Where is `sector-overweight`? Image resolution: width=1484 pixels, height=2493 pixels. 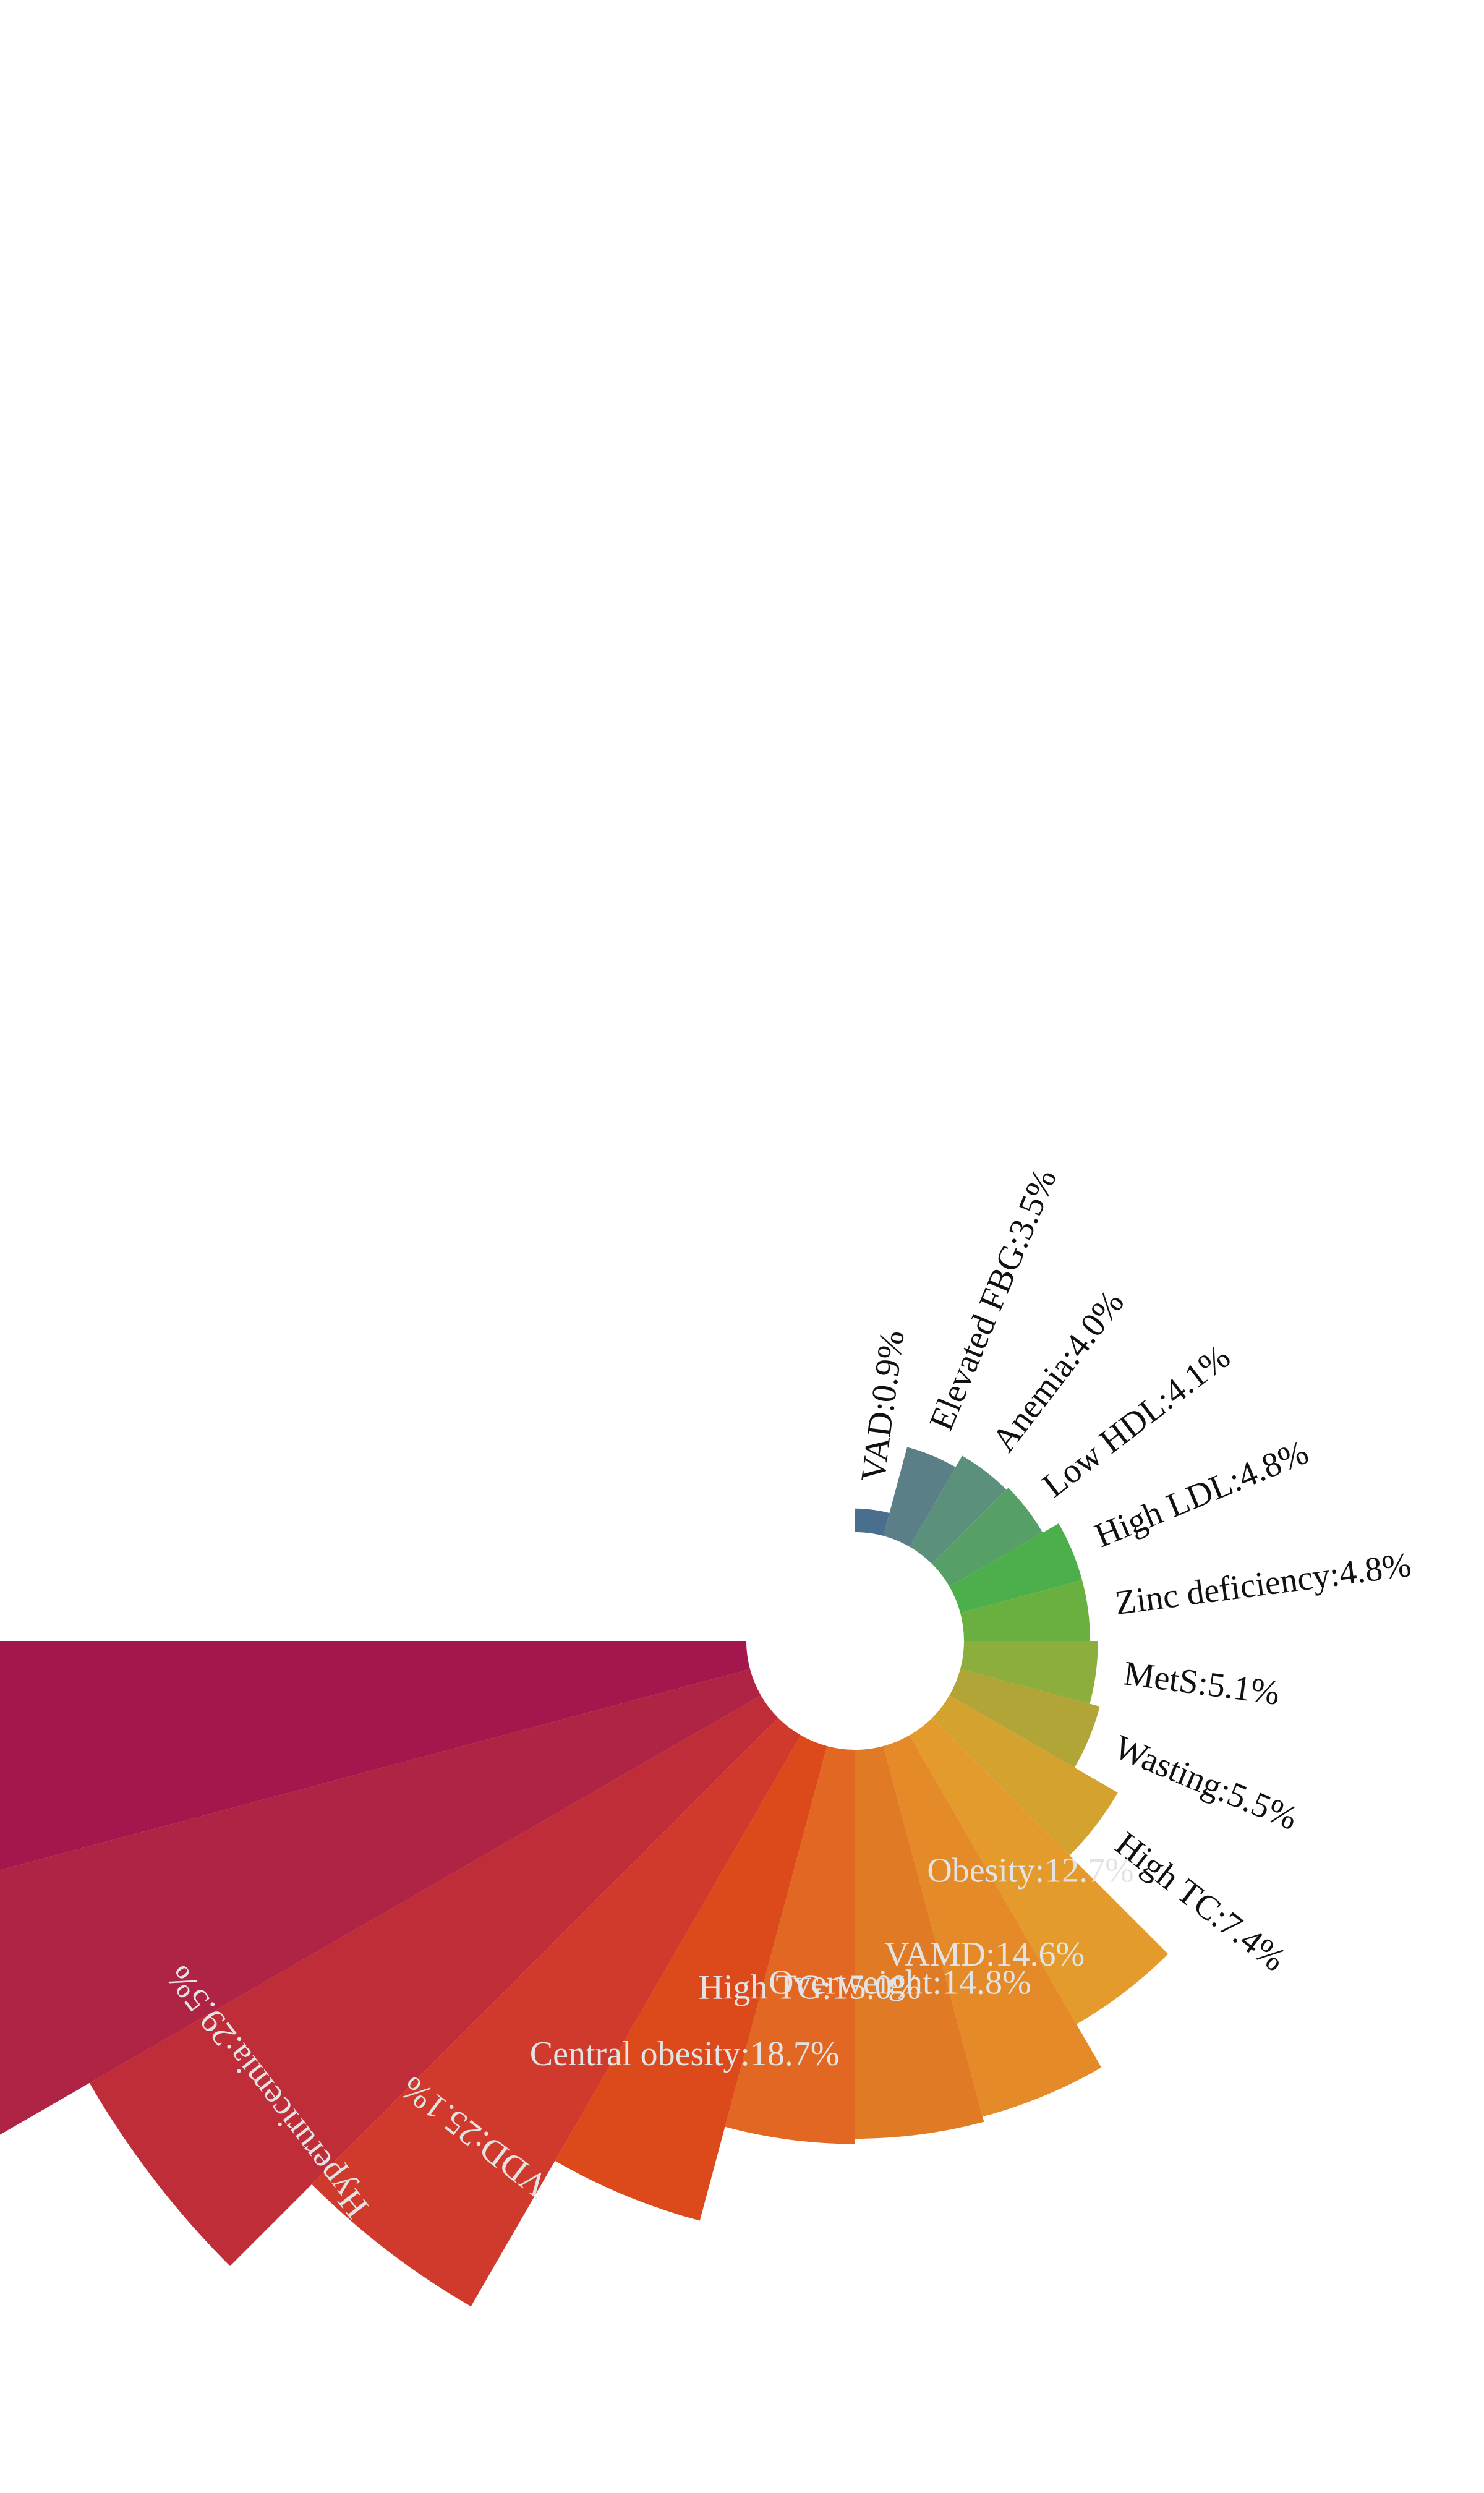 sector-overweight is located at coordinates (919, 1942).